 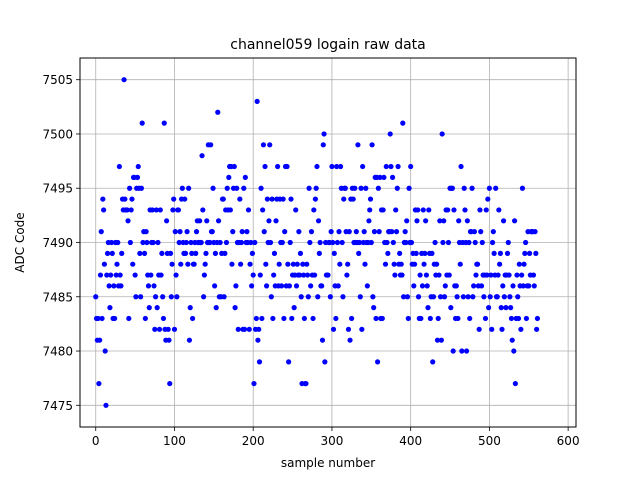 What do you see at coordinates (57, 134) in the screenshot?
I see `y-tick-label: 7500` at bounding box center [57, 134].